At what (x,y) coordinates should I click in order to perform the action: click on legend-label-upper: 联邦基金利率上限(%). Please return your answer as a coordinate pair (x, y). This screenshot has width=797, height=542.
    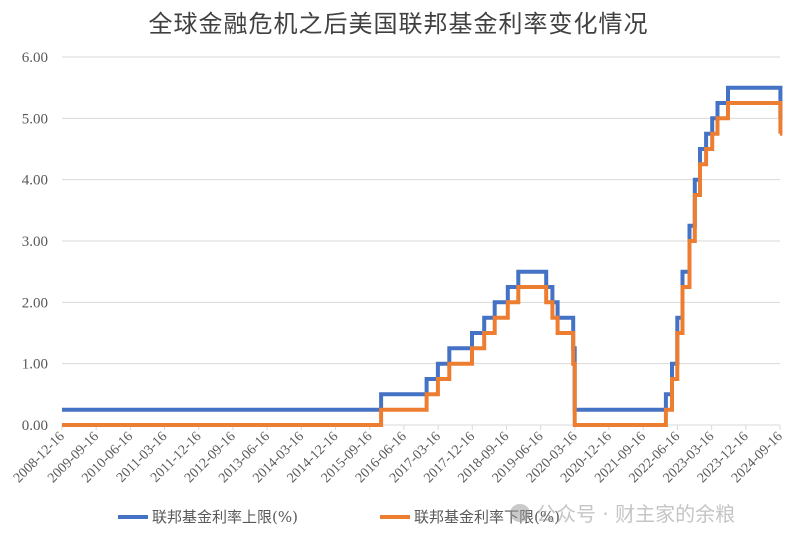
    Looking at the image, I should click on (225, 517).